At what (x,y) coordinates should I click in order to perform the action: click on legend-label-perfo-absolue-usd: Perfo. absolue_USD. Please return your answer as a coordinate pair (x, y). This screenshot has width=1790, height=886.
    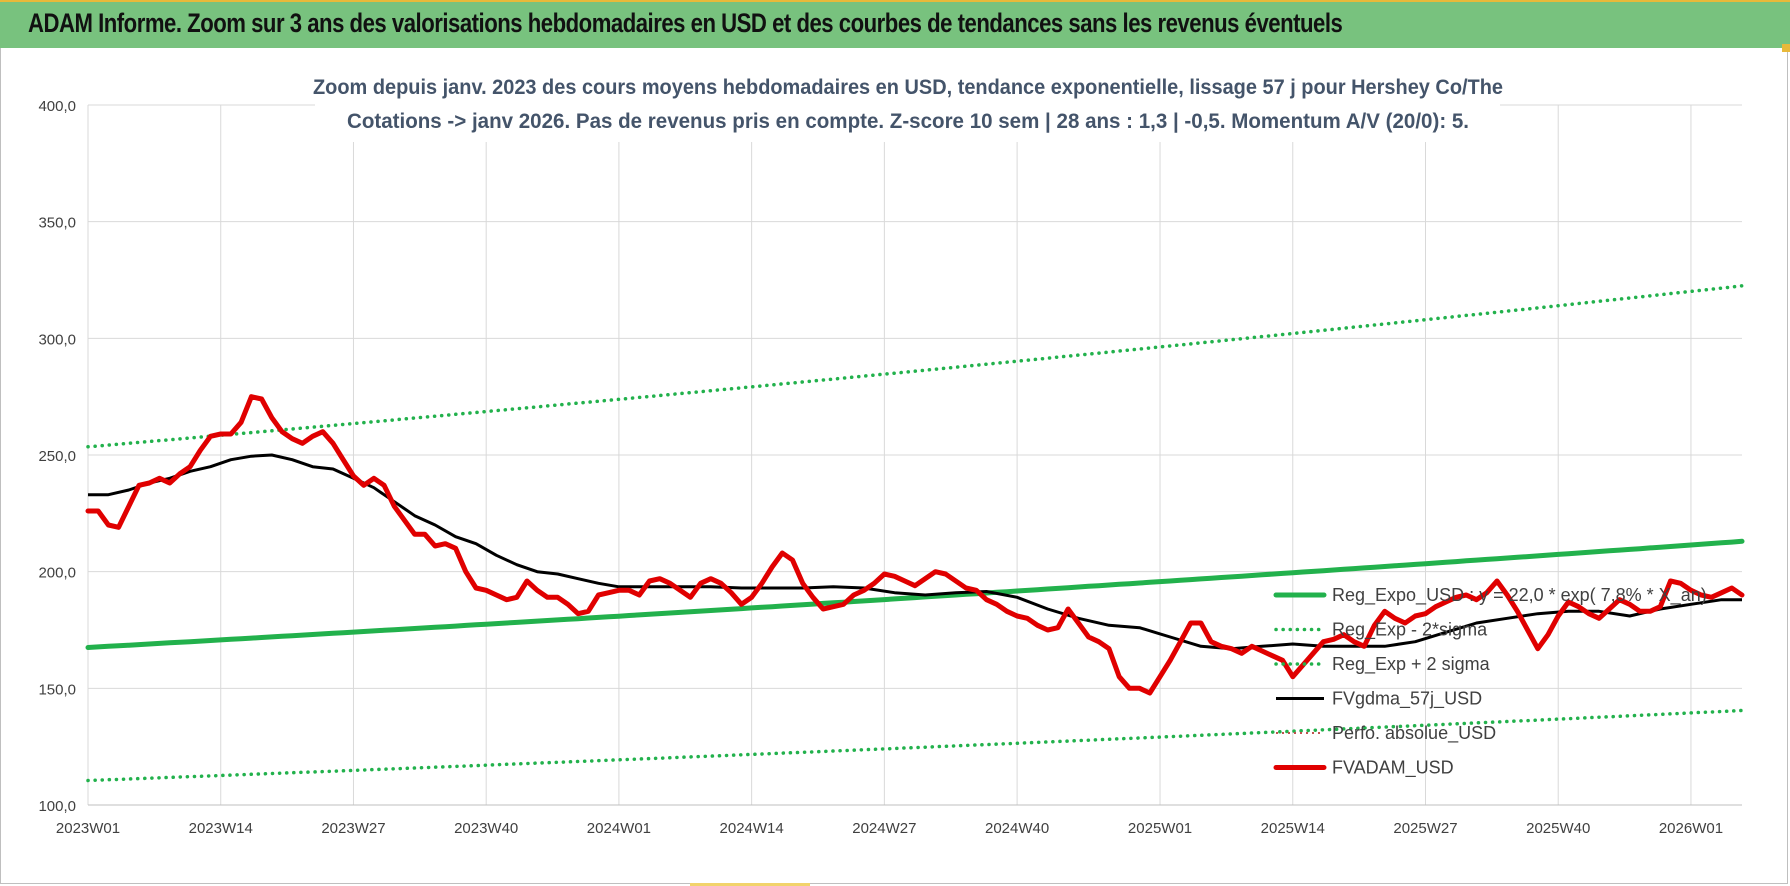
    Looking at the image, I should click on (1414, 733).